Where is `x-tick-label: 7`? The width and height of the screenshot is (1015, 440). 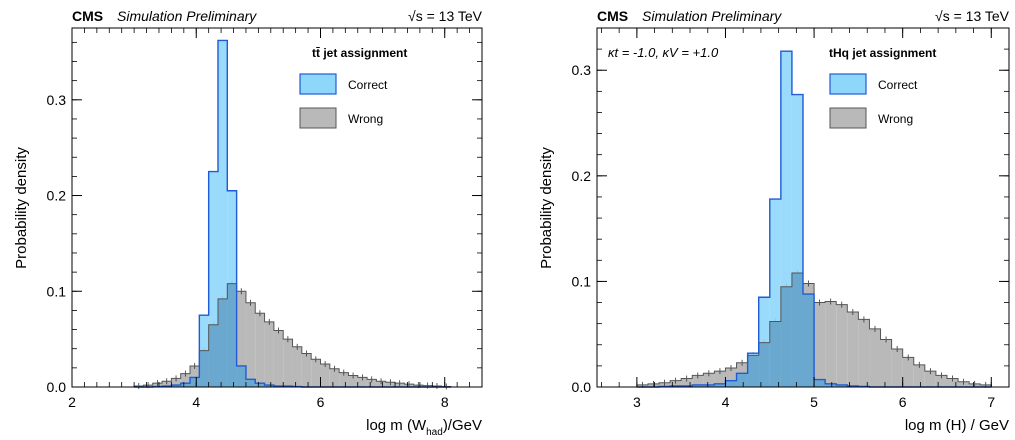 x-tick-label: 7 is located at coordinates (991, 402).